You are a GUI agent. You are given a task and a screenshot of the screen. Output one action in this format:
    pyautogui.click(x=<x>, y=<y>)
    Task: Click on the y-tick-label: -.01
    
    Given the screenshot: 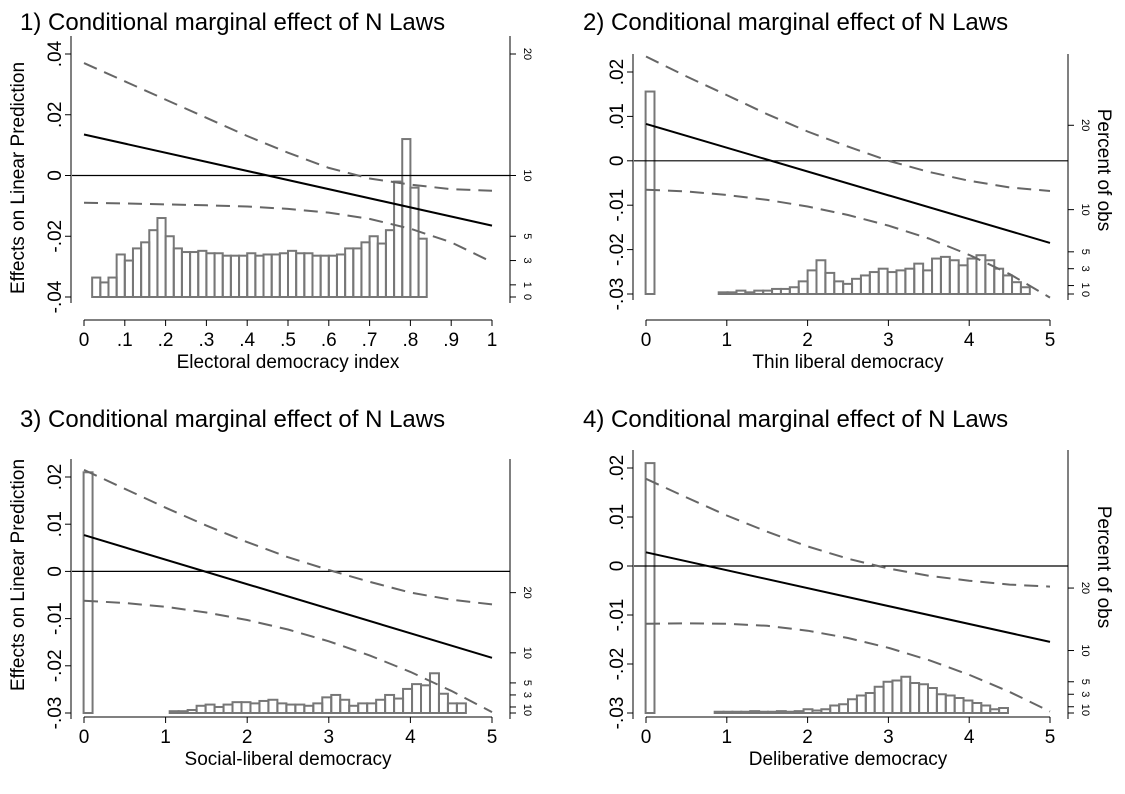 What is the action you would take?
    pyautogui.click(x=617, y=205)
    